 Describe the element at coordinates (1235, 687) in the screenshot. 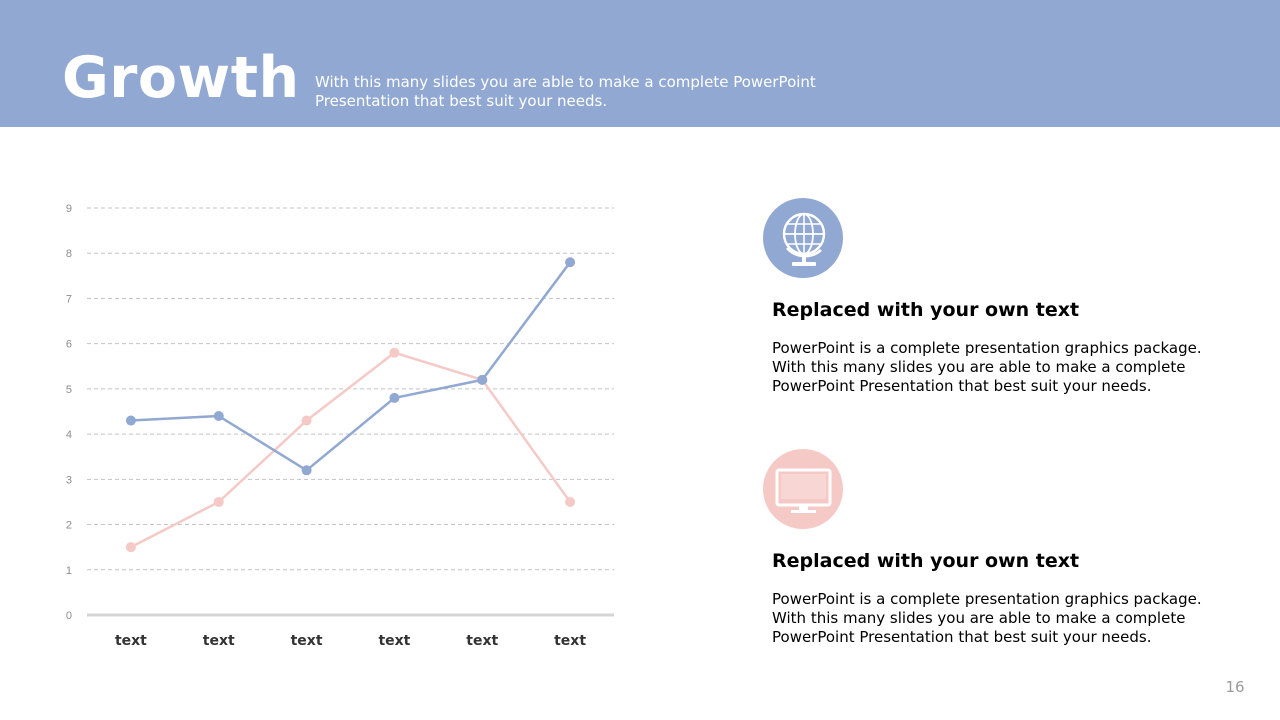

I see `page-number: 16` at that location.